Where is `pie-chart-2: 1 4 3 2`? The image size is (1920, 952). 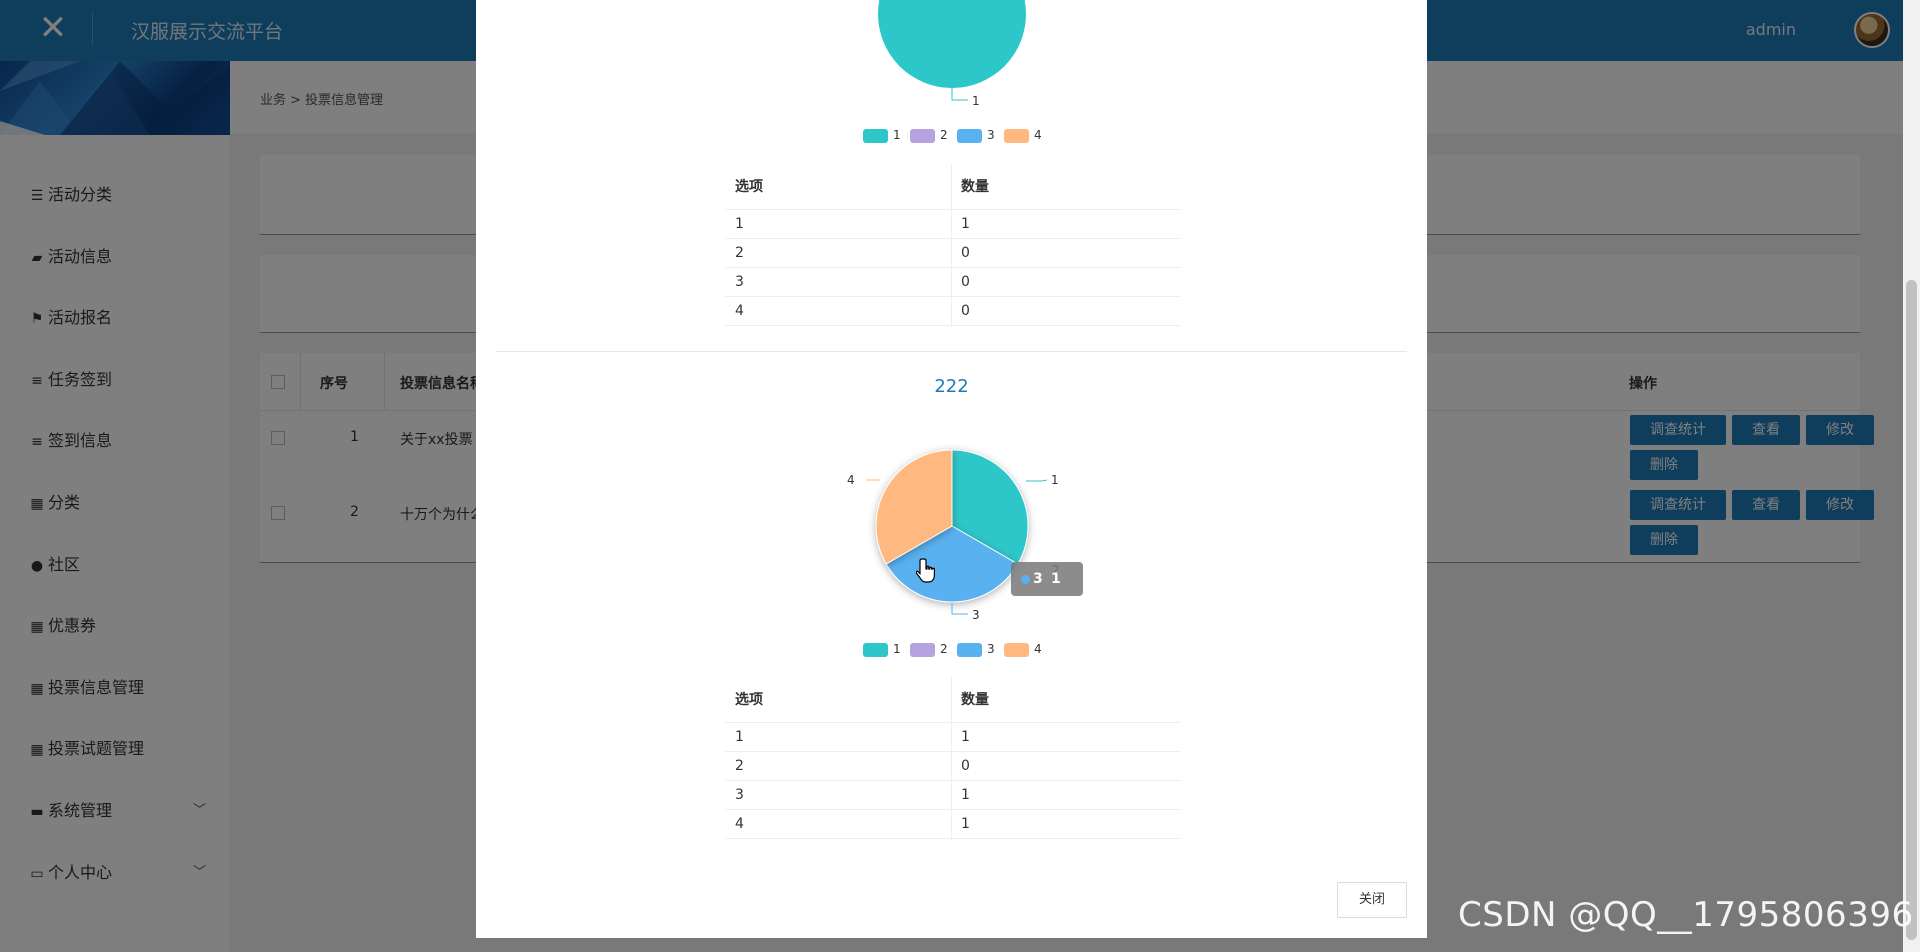 pie-chart-2: 1 4 3 2 is located at coordinates (953, 535).